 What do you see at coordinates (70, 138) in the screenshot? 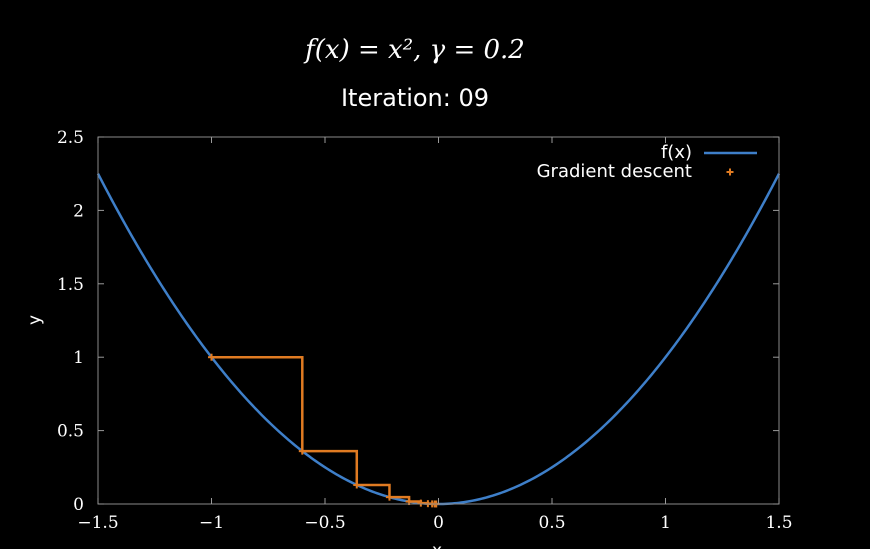
I see `y-tick-label: 2.5` at bounding box center [70, 138].